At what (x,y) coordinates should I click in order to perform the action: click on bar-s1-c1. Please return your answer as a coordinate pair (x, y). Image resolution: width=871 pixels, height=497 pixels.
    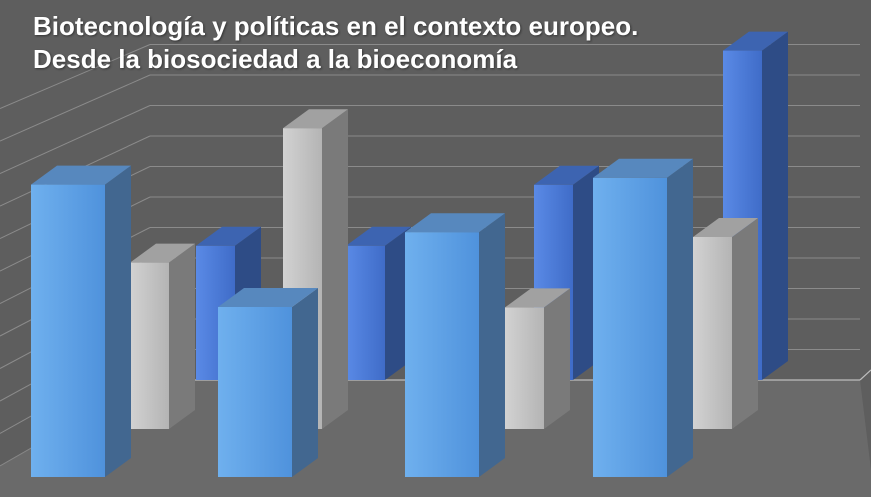
    Looking at the image, I should click on (81, 321).